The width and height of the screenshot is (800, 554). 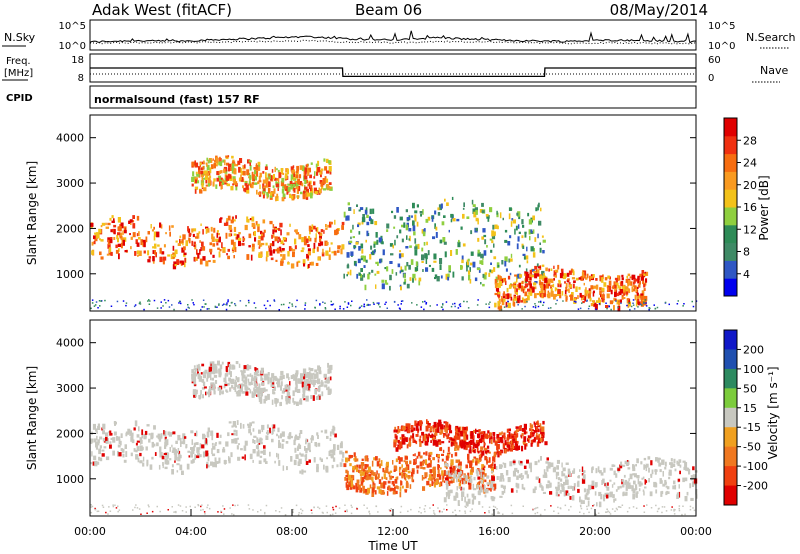 What do you see at coordinates (730, 180) in the screenshot?
I see `colorbar-segment` at bounding box center [730, 180].